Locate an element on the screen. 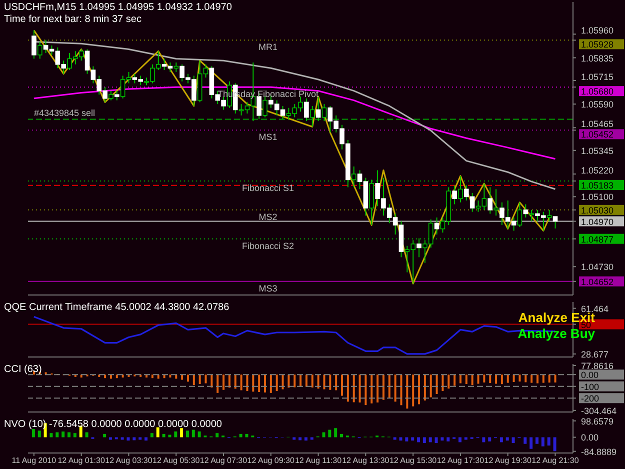 Image resolution: width=625 pixels, height=469 pixels. x-tick-label: 12 Aug 05:30 is located at coordinates (176, 460).